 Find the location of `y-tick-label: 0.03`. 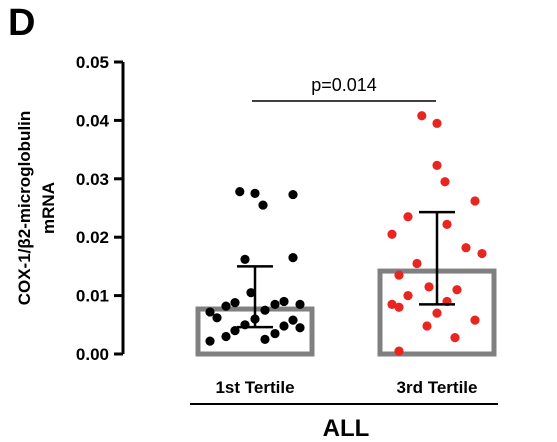

y-tick-label: 0.03 is located at coordinates (92, 179).